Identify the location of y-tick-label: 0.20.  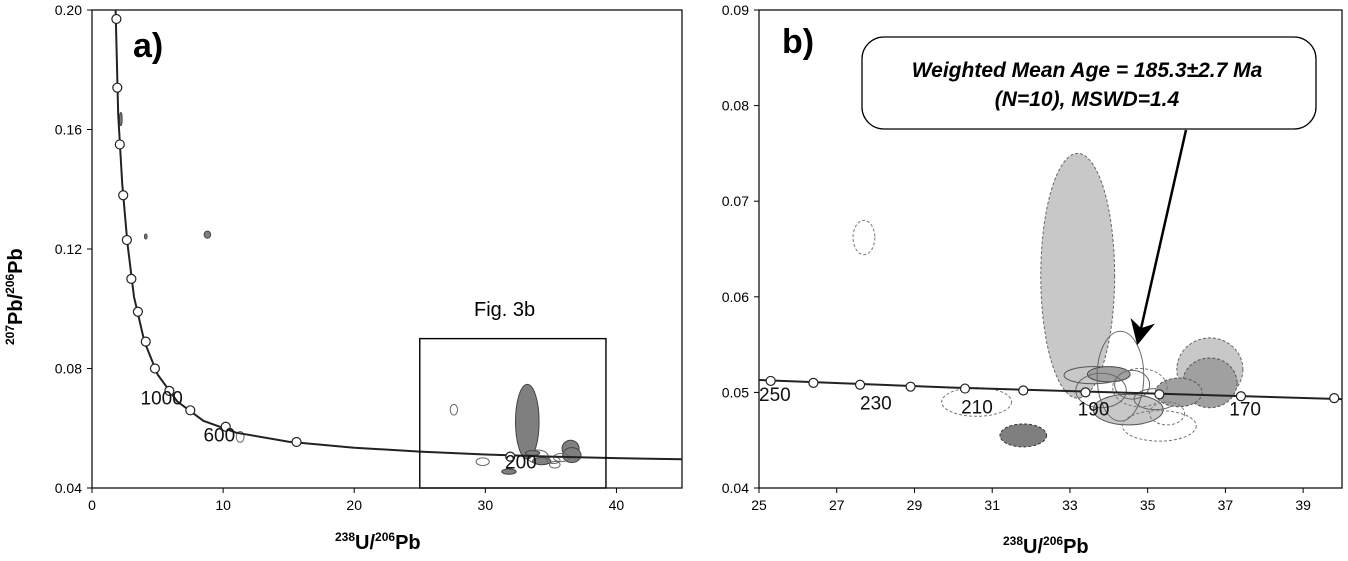
(68, 10).